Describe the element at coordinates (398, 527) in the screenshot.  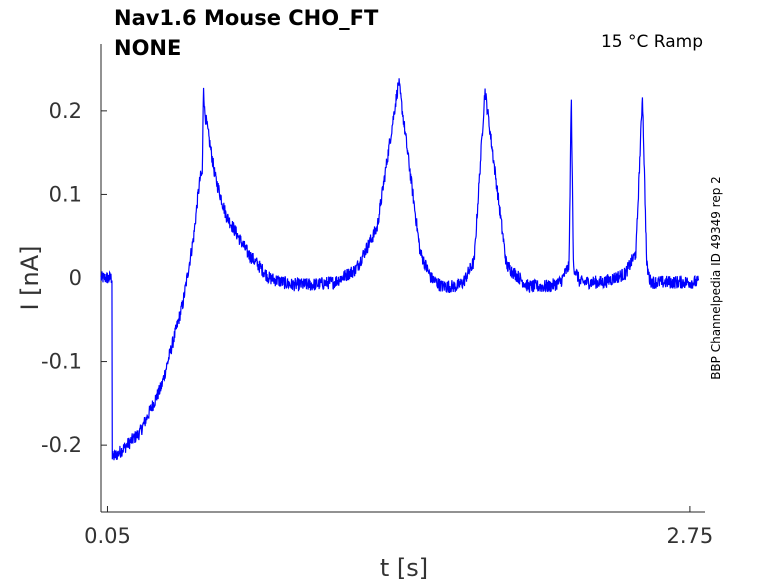
I see `x-tick-group: 0.05 2.75` at that location.